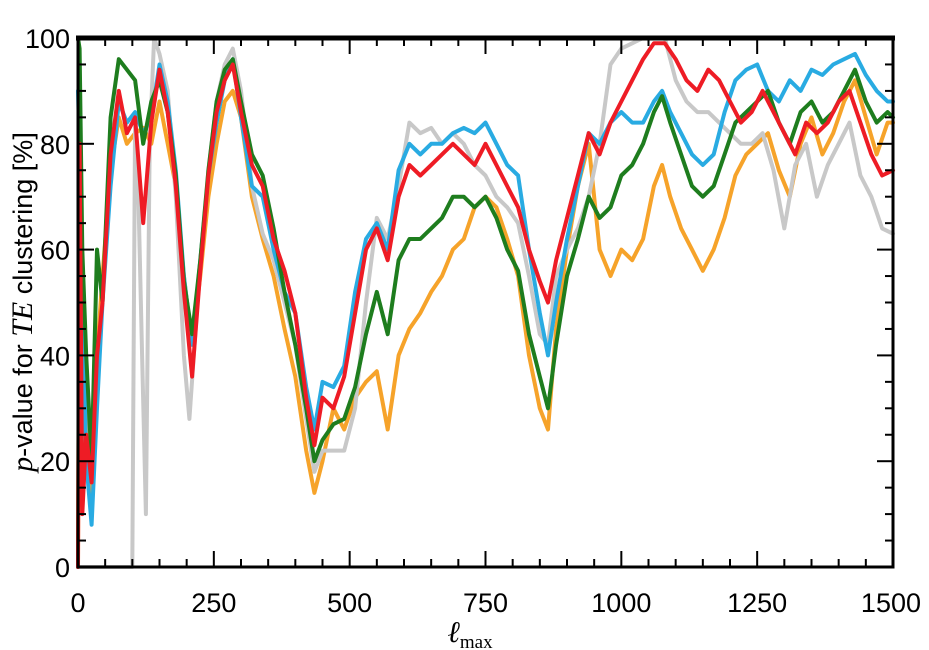  Describe the element at coordinates (55, 251) in the screenshot. I see `y-tick-label: 60` at that location.